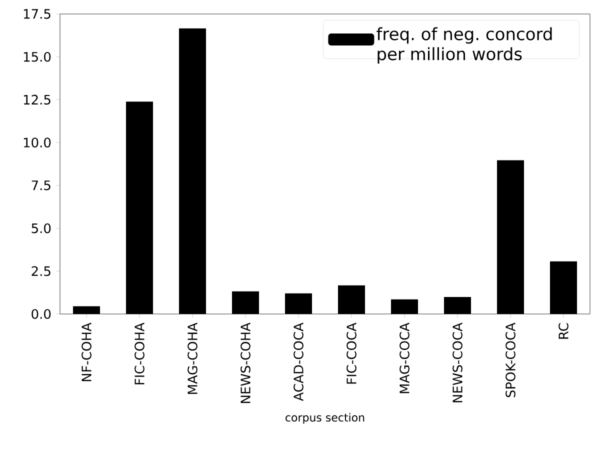 The image size is (596, 470). Describe the element at coordinates (37, 57) in the screenshot. I see `y-tick-label: 15.0` at that location.